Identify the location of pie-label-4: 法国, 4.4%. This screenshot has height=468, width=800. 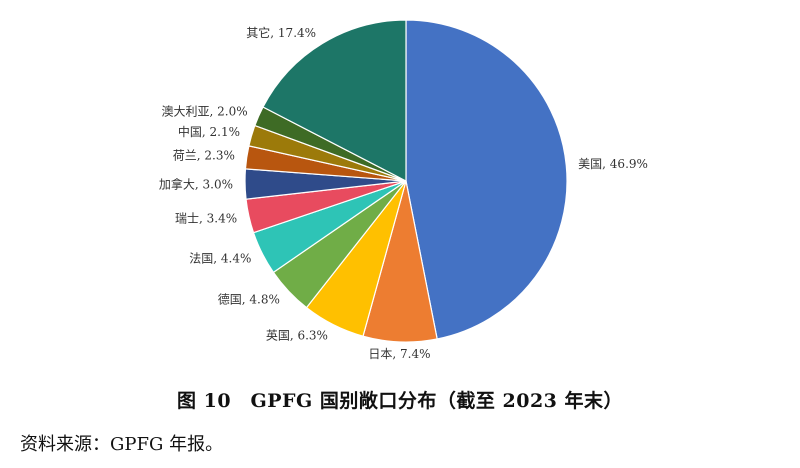
(220, 259).